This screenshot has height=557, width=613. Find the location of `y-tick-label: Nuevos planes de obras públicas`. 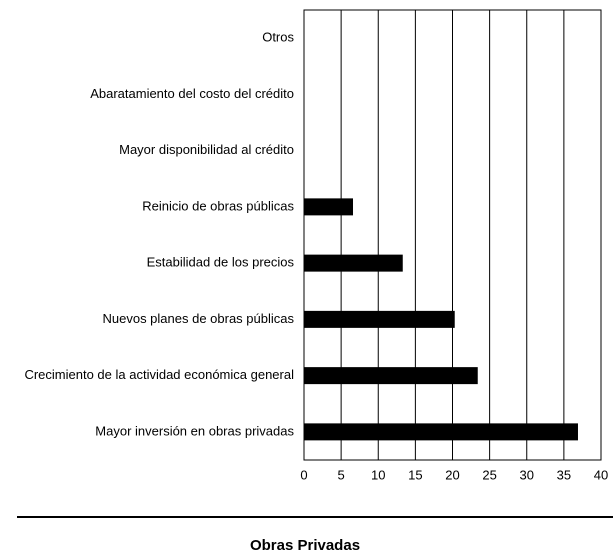

y-tick-label: Nuevos planes de obras públicas is located at coordinates (198, 318).